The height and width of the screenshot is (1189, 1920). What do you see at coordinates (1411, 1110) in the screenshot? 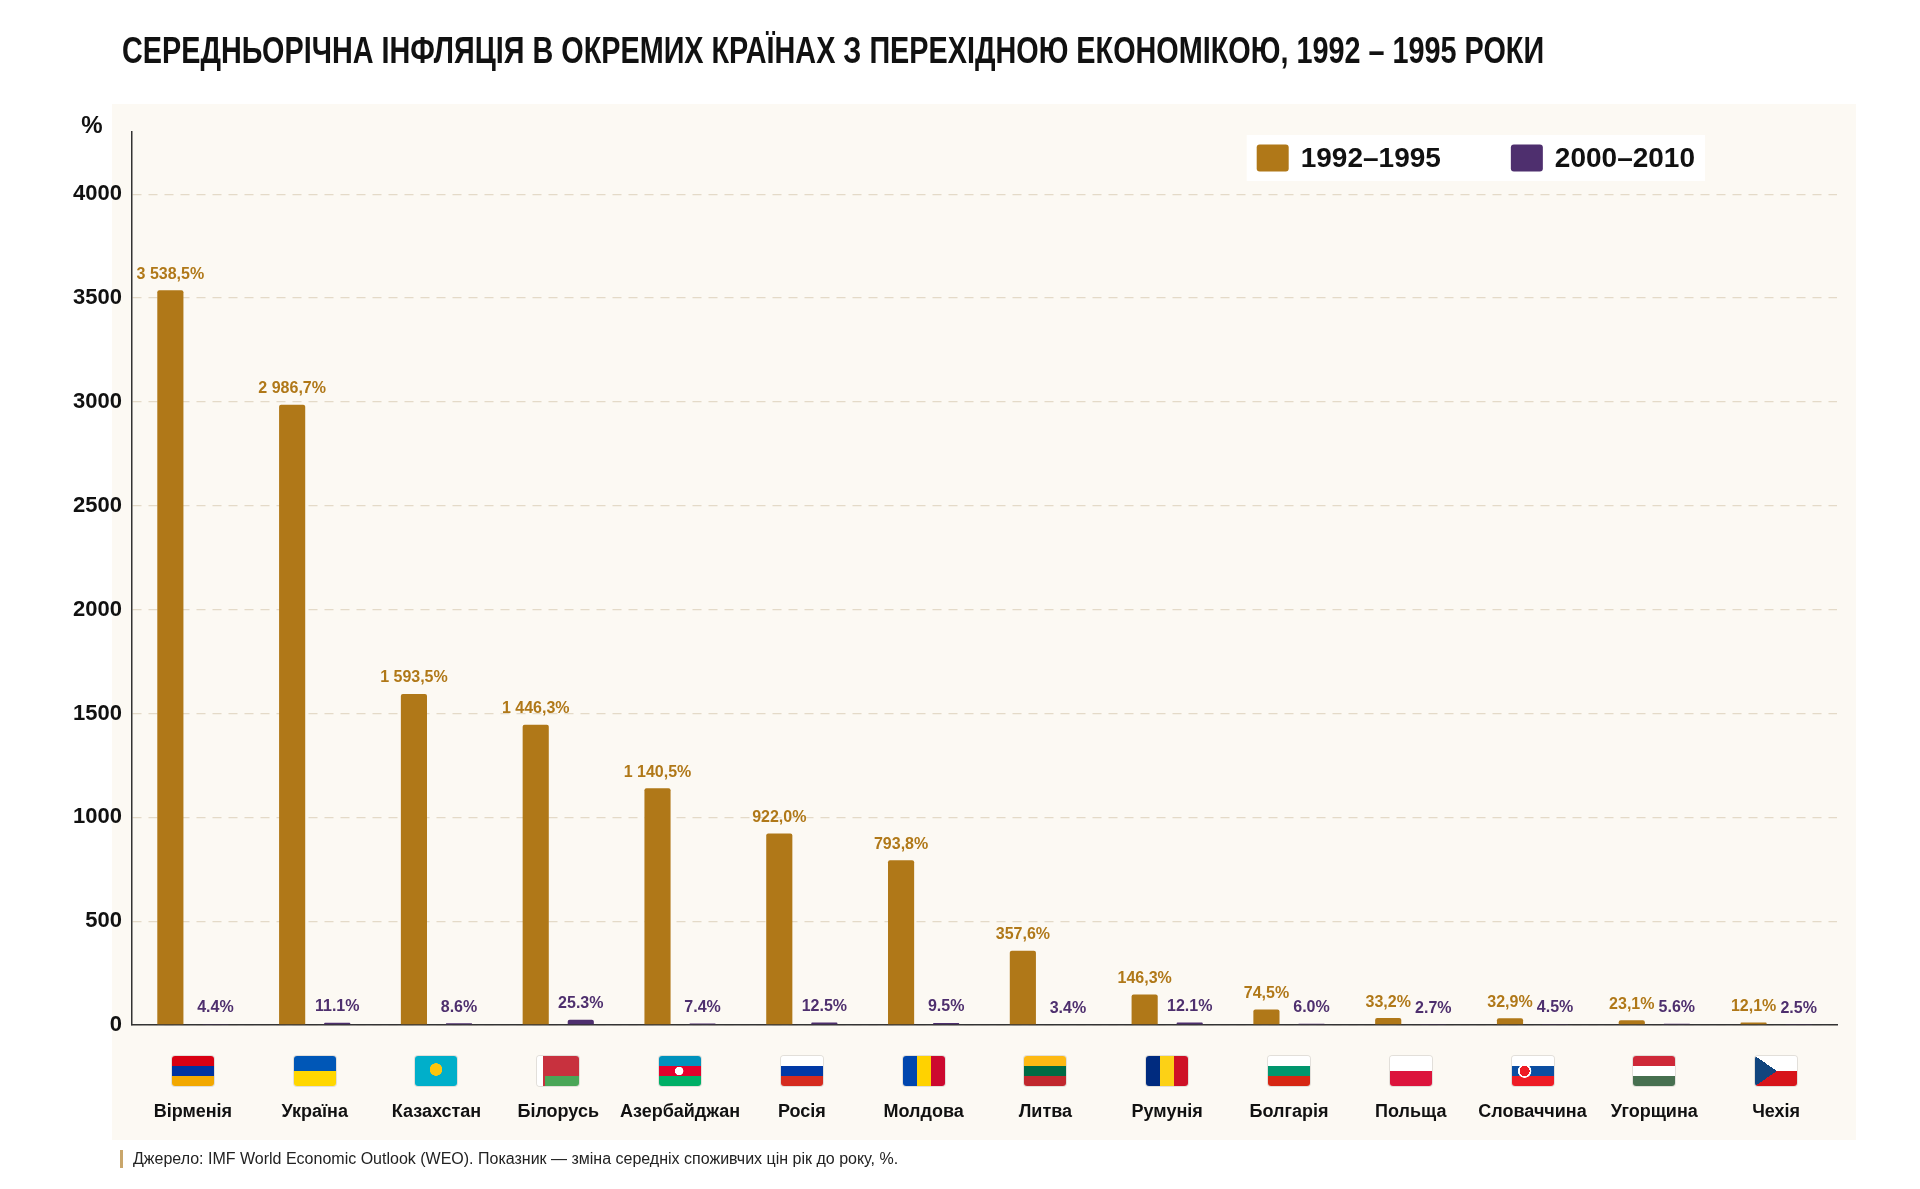
I see `x-tick-label: Польща` at bounding box center [1411, 1110].